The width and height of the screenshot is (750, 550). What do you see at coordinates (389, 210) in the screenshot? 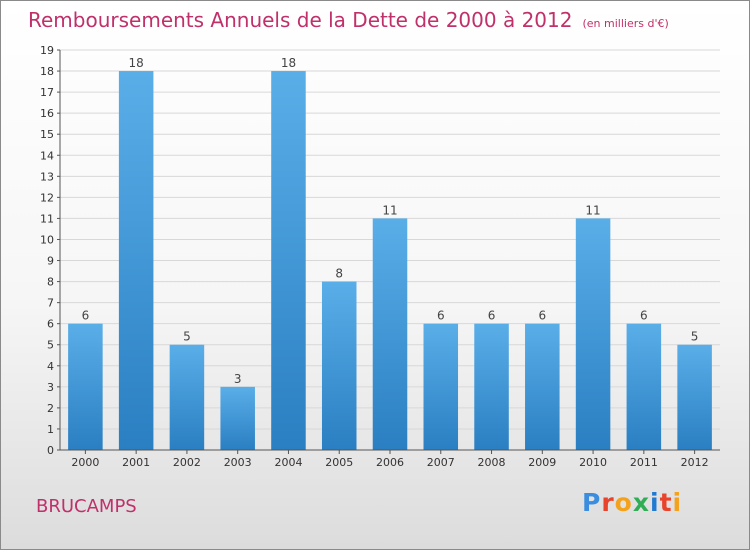
I see `data-label-2006: 11` at bounding box center [389, 210].